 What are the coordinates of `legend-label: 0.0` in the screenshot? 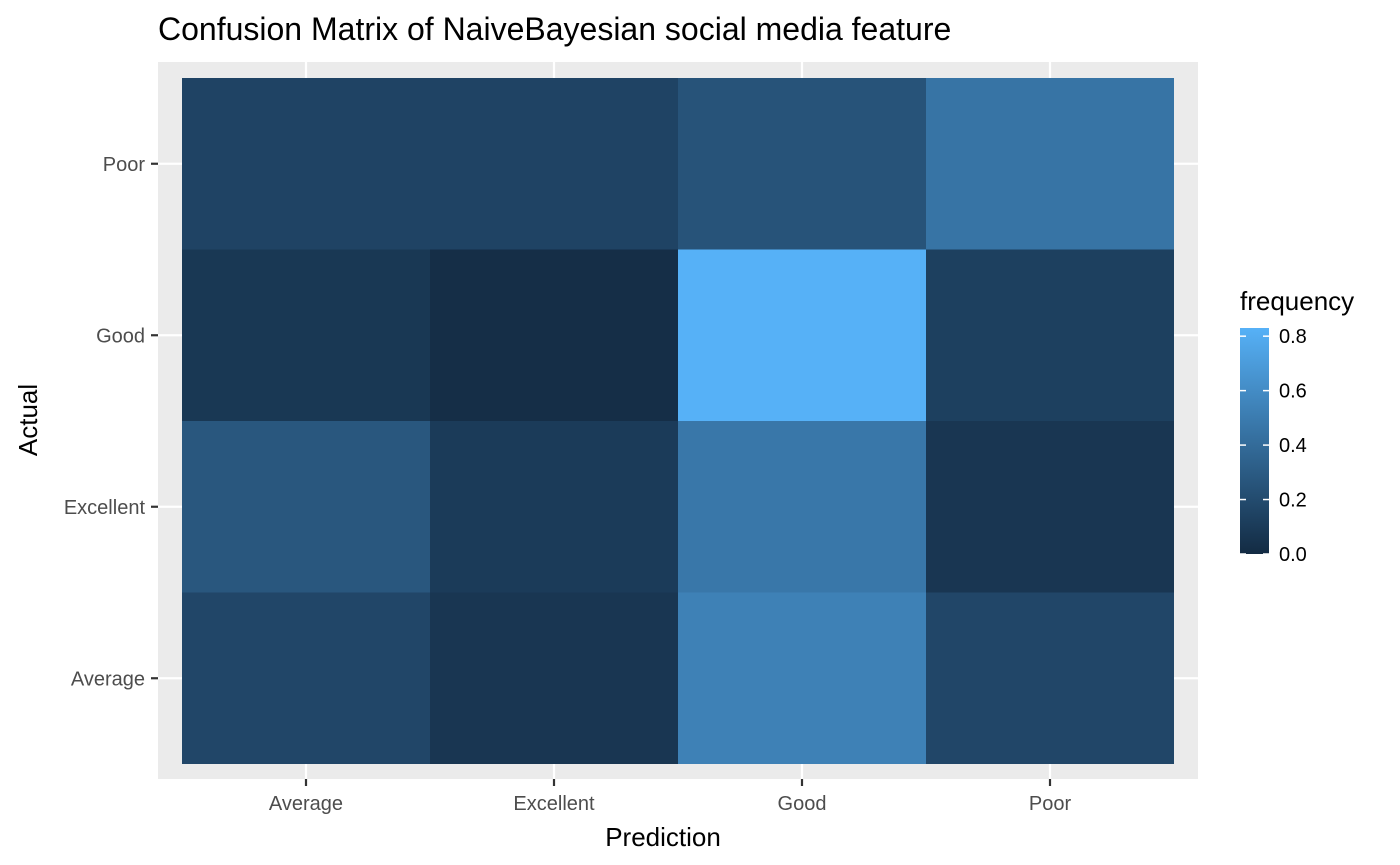 It's located at (1293, 555).